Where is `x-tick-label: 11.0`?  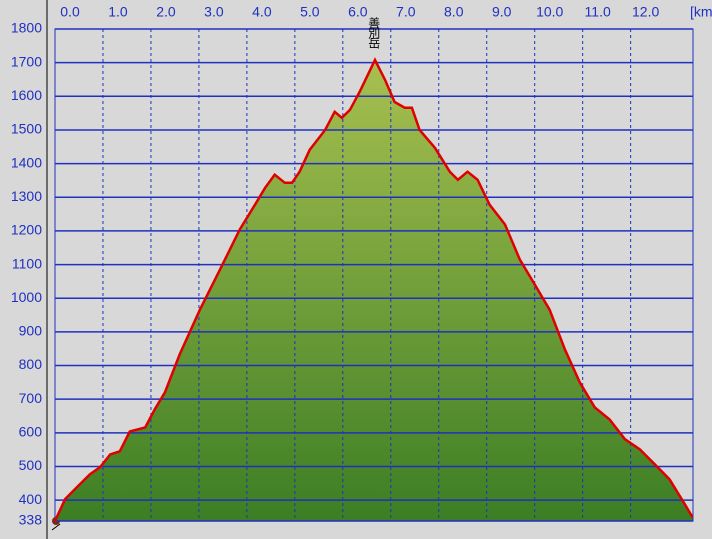
x-tick-label: 11.0 is located at coordinates (598, 12).